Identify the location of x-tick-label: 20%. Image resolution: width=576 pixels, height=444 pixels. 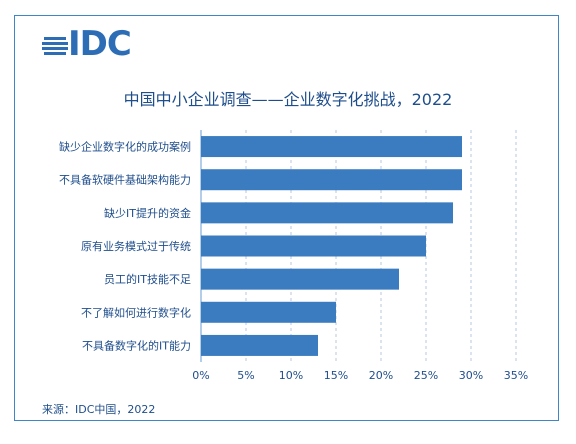
(381, 375).